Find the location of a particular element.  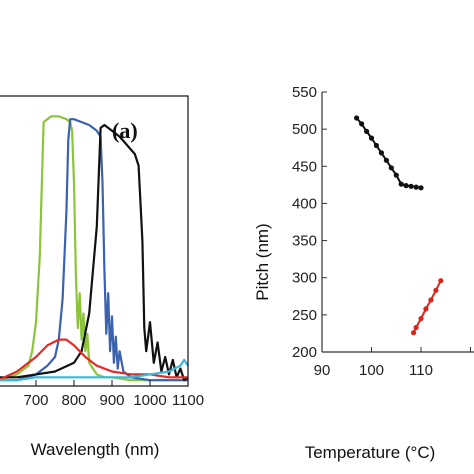

pitch-y-tick-label: 550 is located at coordinates (304, 92).